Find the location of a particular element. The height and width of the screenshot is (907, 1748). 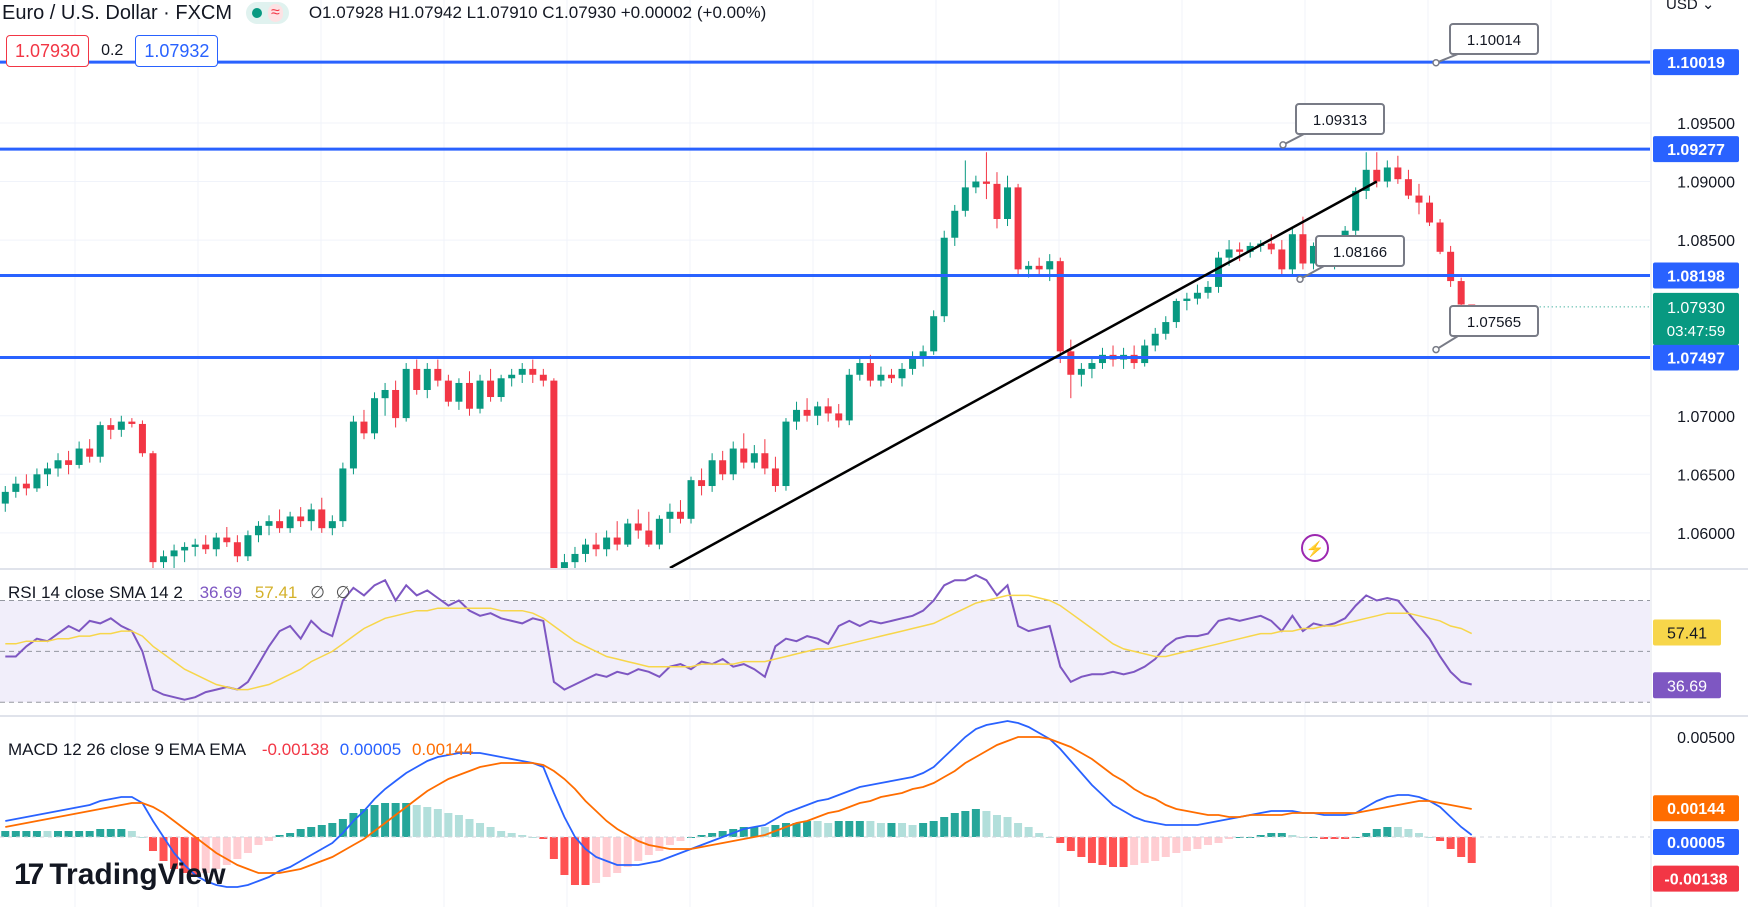

macd-hist-value: -0.00138 is located at coordinates (295, 749).